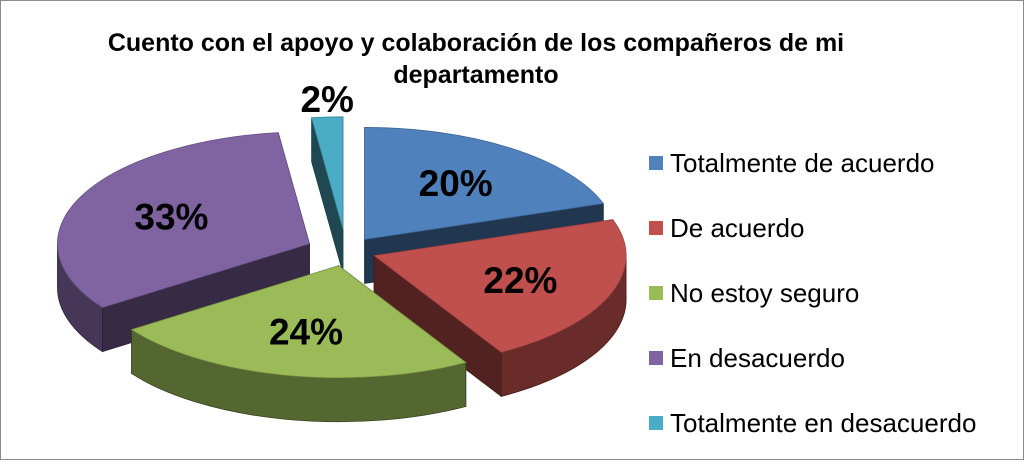  I want to click on legend-label: De acuerdo, so click(737, 228).